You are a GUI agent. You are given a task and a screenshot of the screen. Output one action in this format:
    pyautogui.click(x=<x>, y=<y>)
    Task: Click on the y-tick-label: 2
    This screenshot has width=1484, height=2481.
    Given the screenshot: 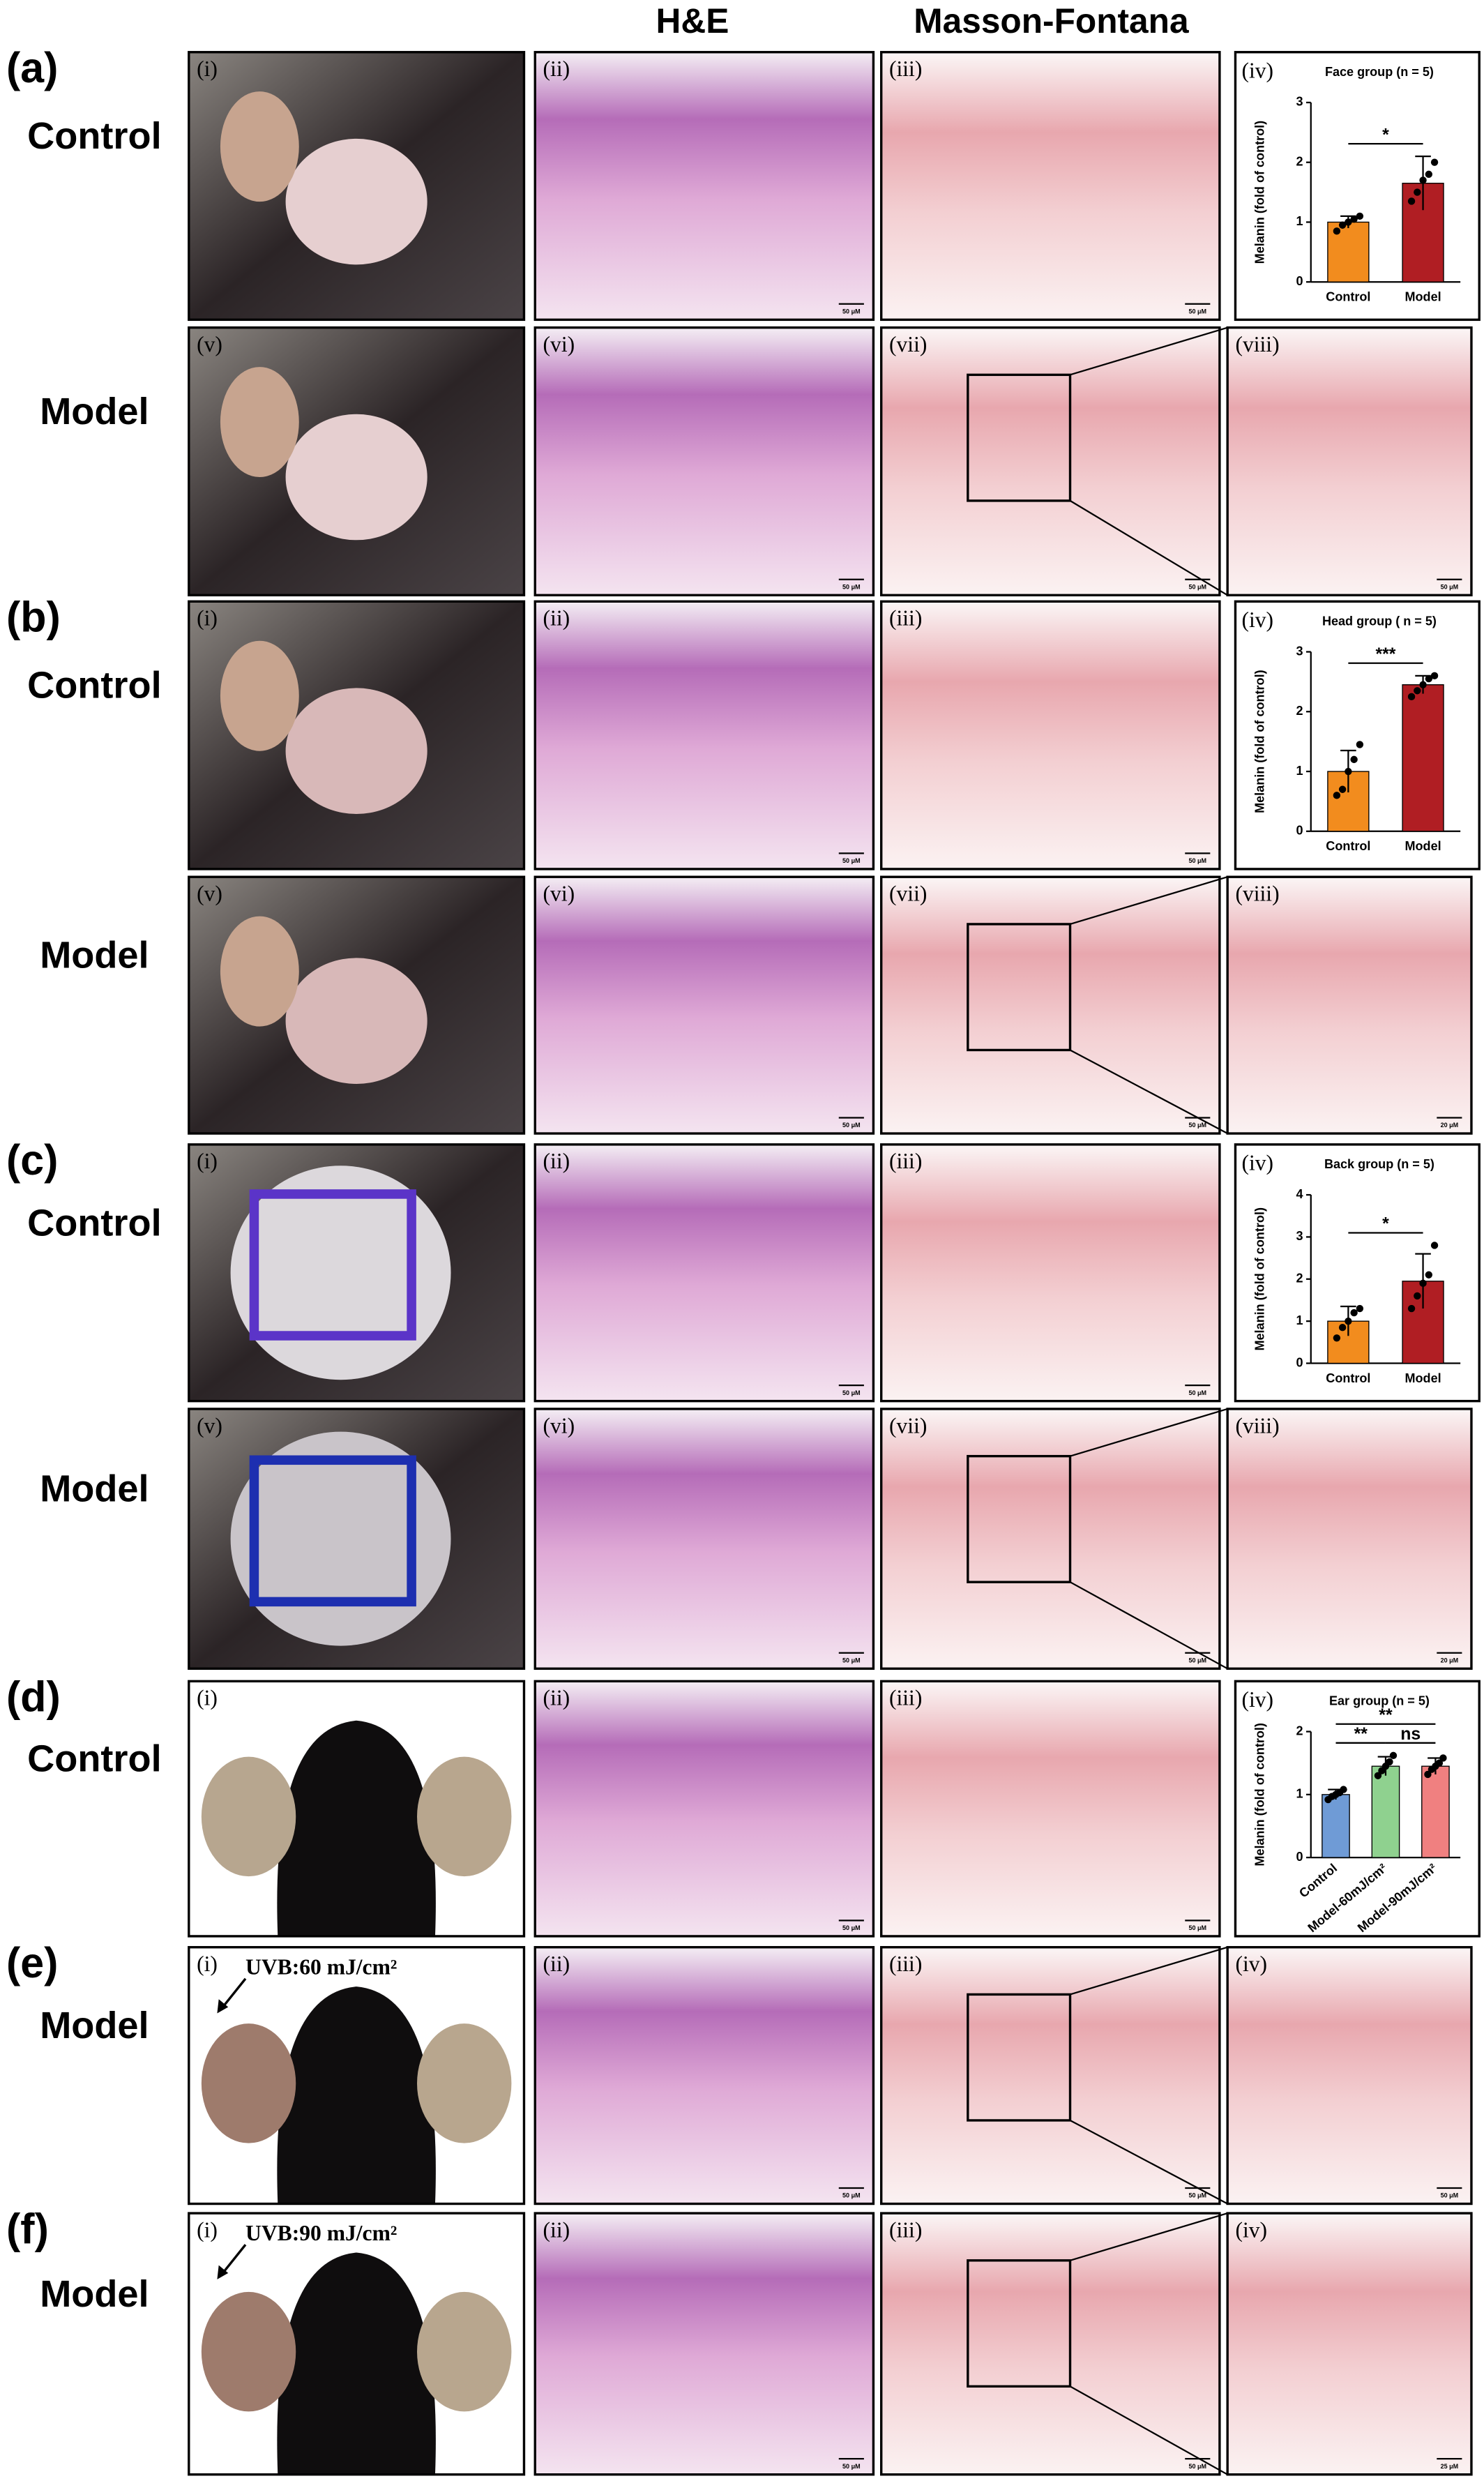 What is the action you would take?
    pyautogui.click(x=1299, y=1730)
    